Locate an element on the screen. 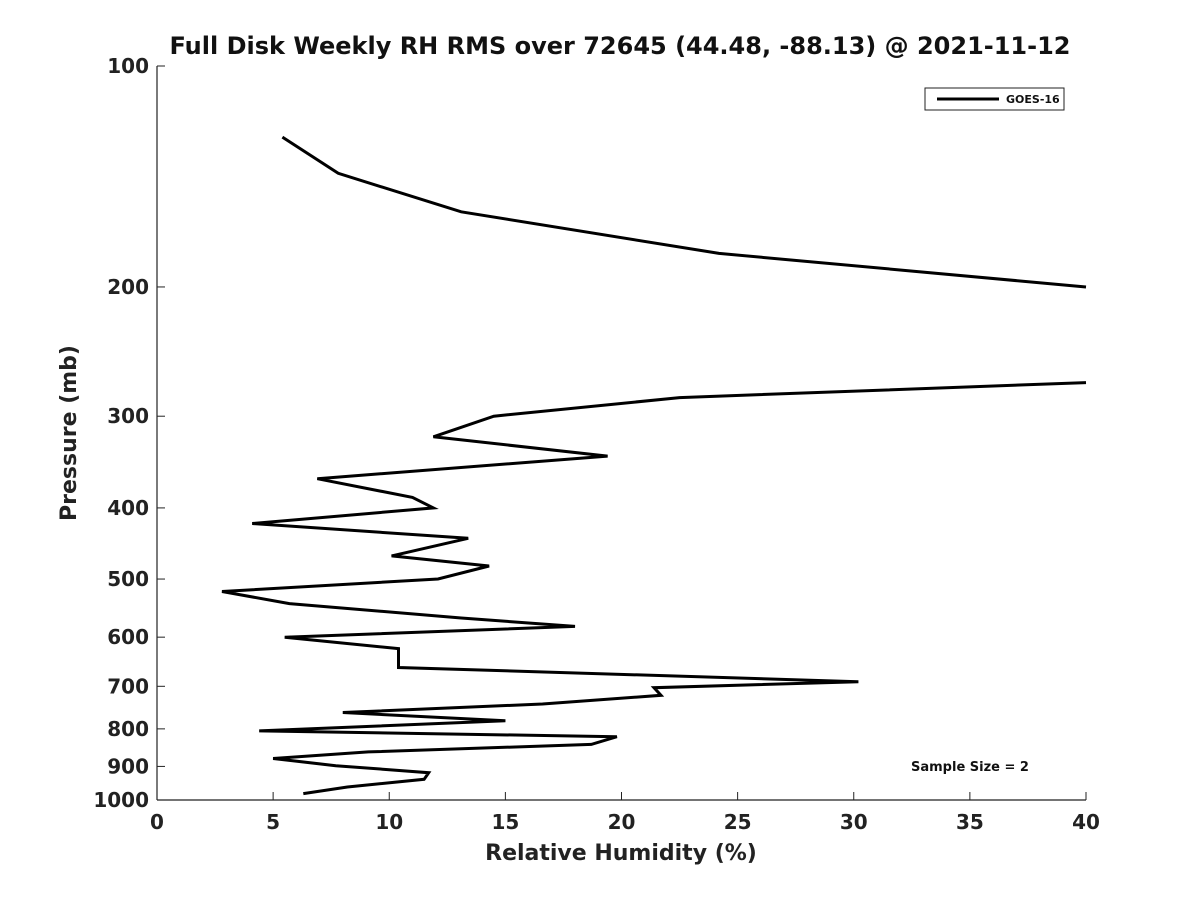  x-tick-label-40: 40 is located at coordinates (1086, 822).